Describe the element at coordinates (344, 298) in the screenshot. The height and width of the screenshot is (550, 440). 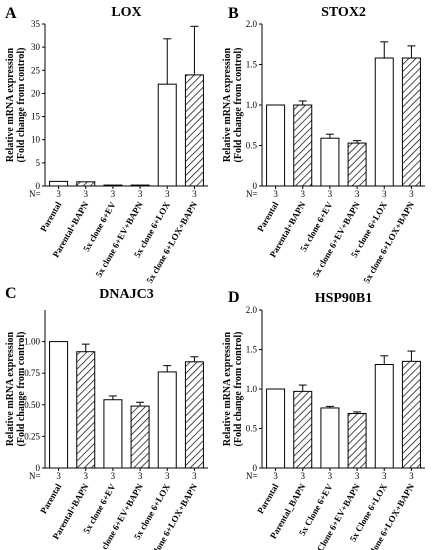
I see `chart-title: HSP90B1` at that location.